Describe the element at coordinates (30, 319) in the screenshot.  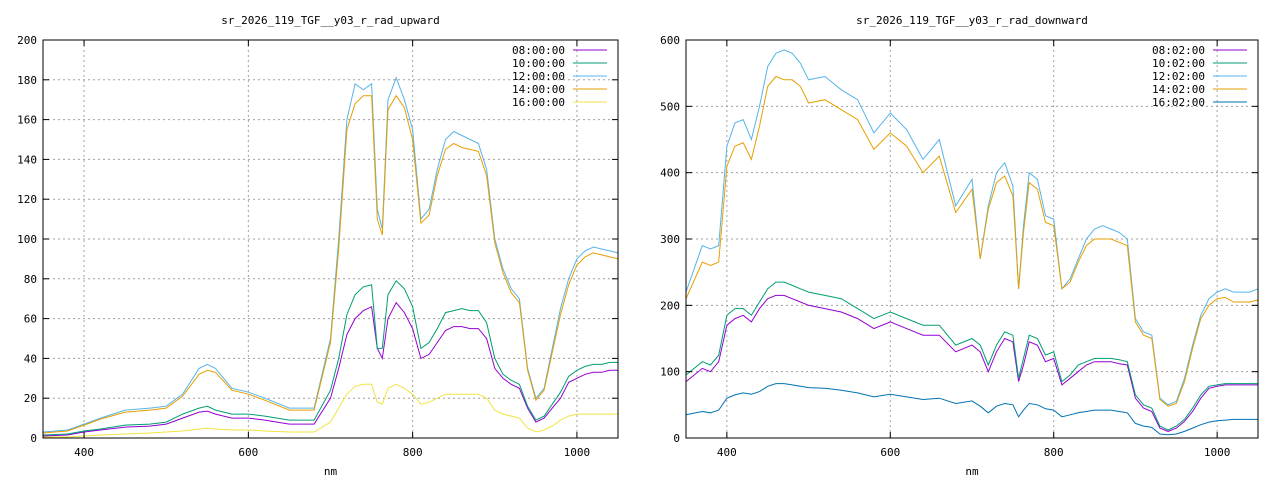
I see `y-tick-label: 60` at that location.